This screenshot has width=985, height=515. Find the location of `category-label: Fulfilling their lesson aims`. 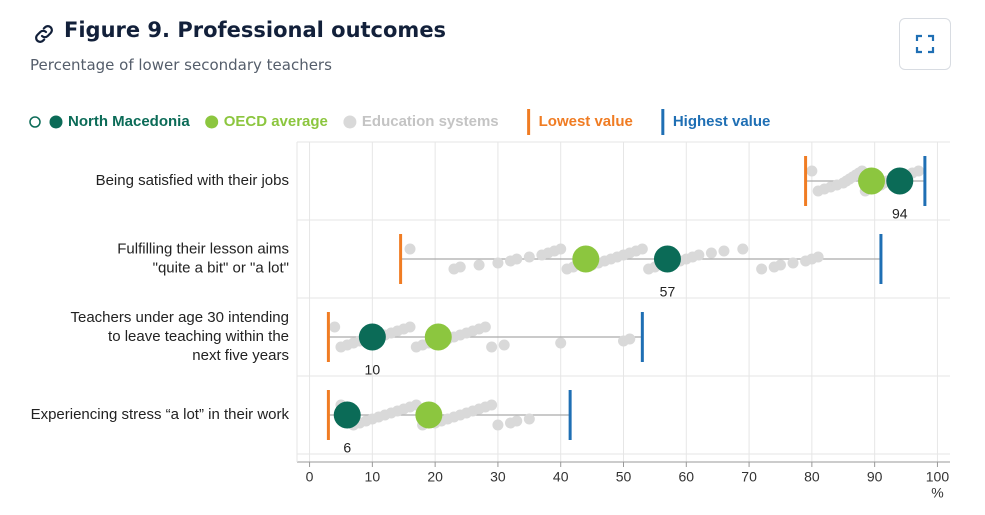

category-label: Fulfilling their lesson aims is located at coordinates (203, 248).